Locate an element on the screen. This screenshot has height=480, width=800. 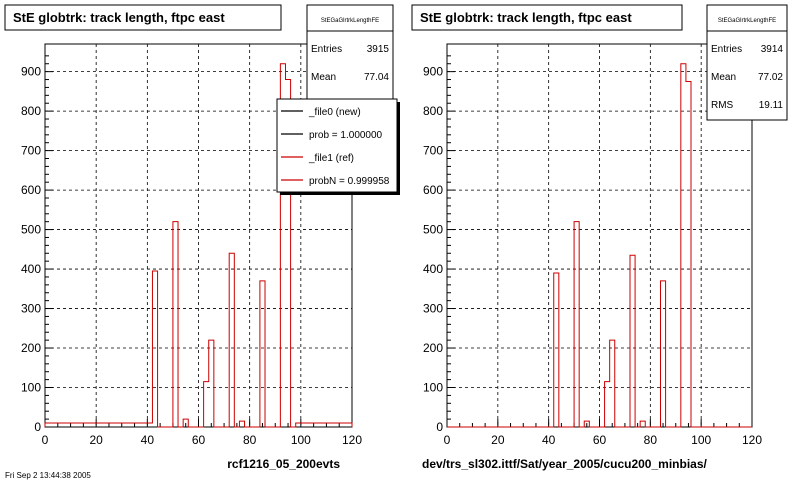
stats-value: 19.11 is located at coordinates (771, 105).